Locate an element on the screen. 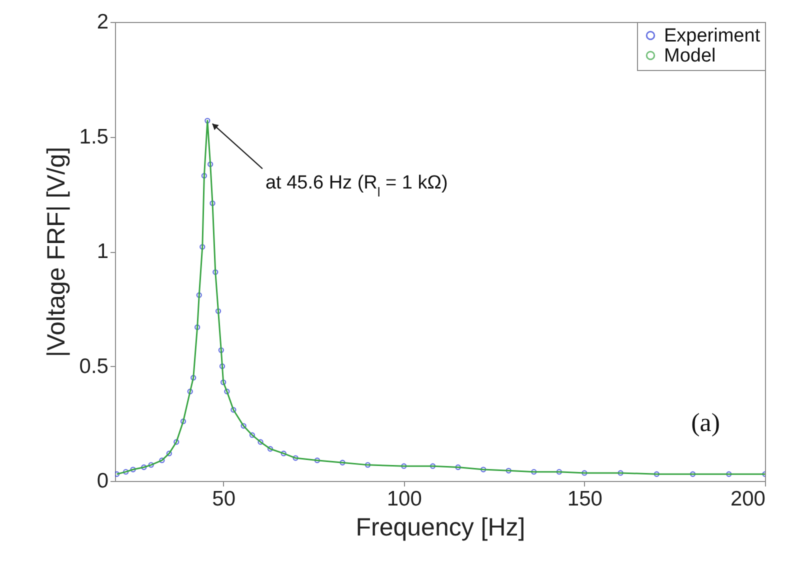  annotation: (a) is located at coordinates (705, 422).